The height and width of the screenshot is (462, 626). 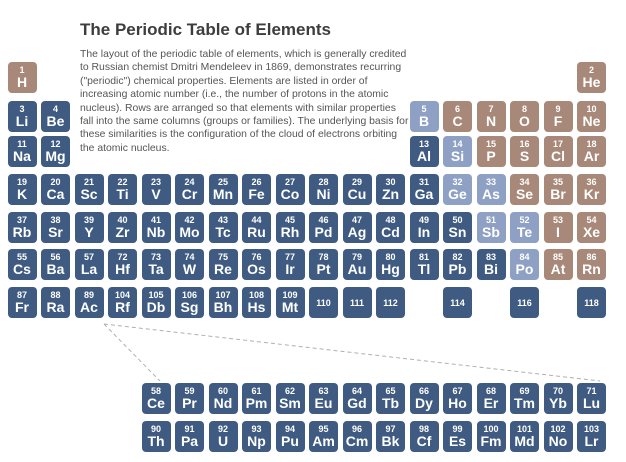 I want to click on atomic-number: 91, so click(x=189, y=429).